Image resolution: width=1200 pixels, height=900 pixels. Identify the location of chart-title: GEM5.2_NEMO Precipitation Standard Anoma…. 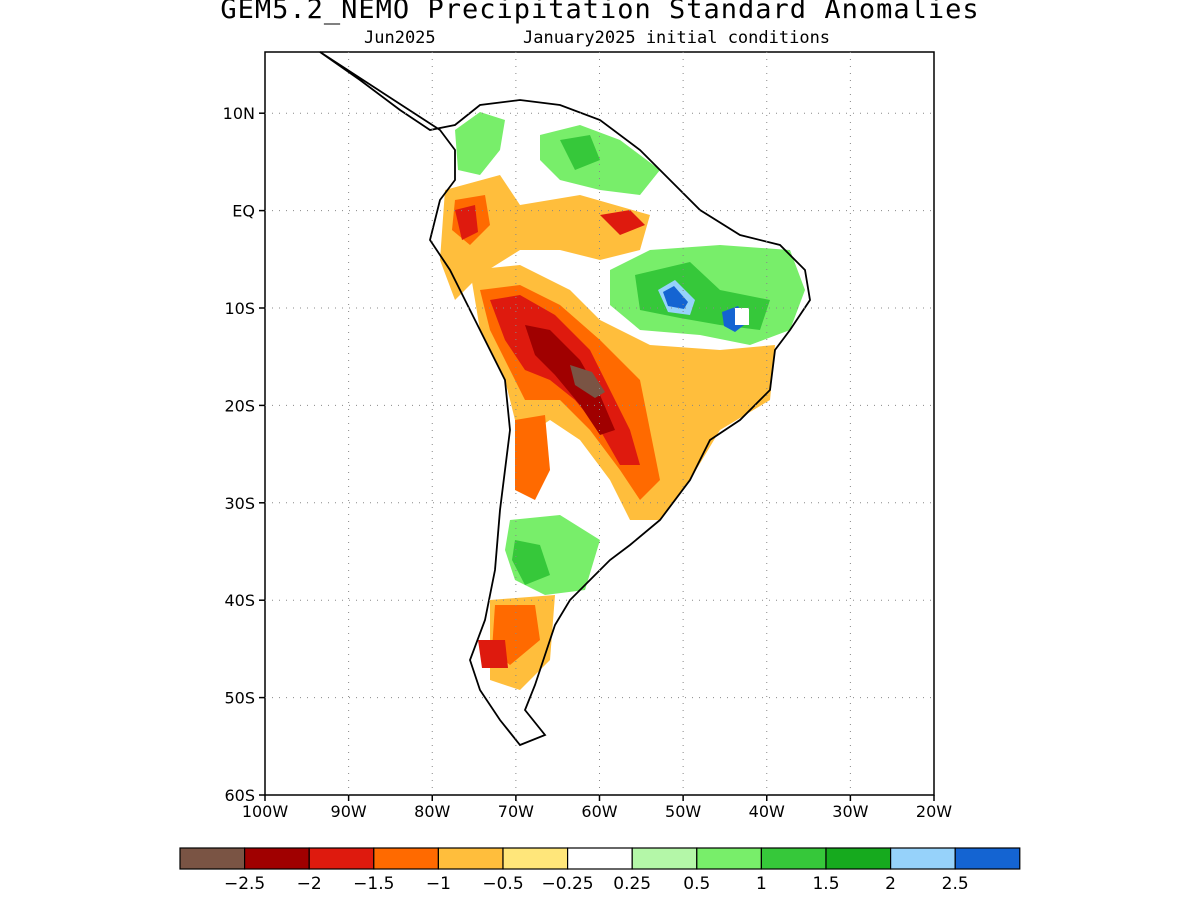
(600, 12).